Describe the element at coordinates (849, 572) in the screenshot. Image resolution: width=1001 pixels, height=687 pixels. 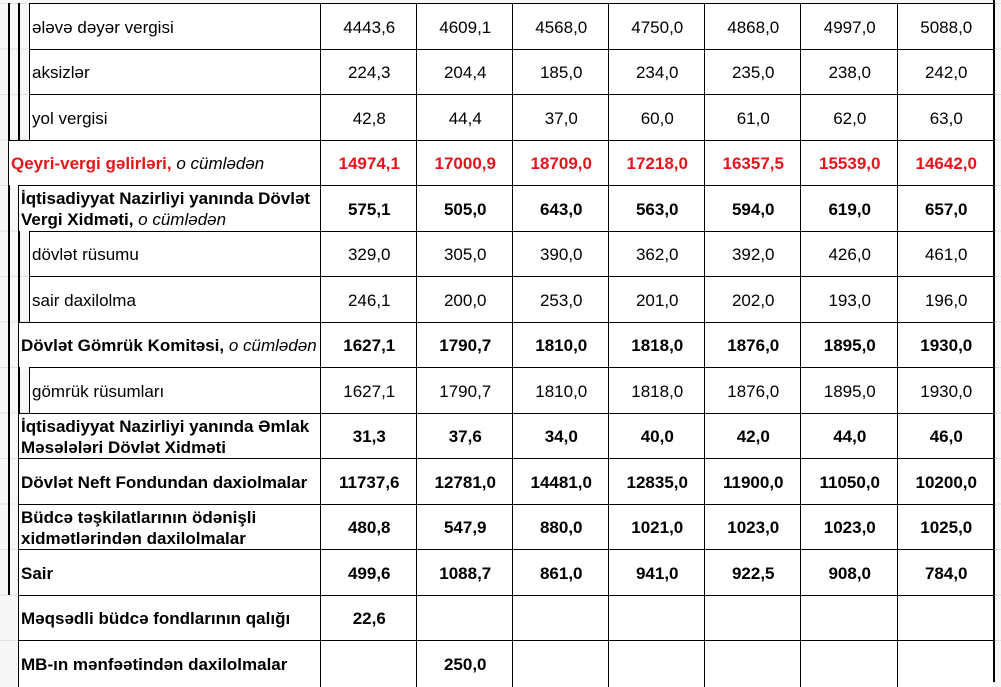
I see `value-cell: 908,0` at that location.